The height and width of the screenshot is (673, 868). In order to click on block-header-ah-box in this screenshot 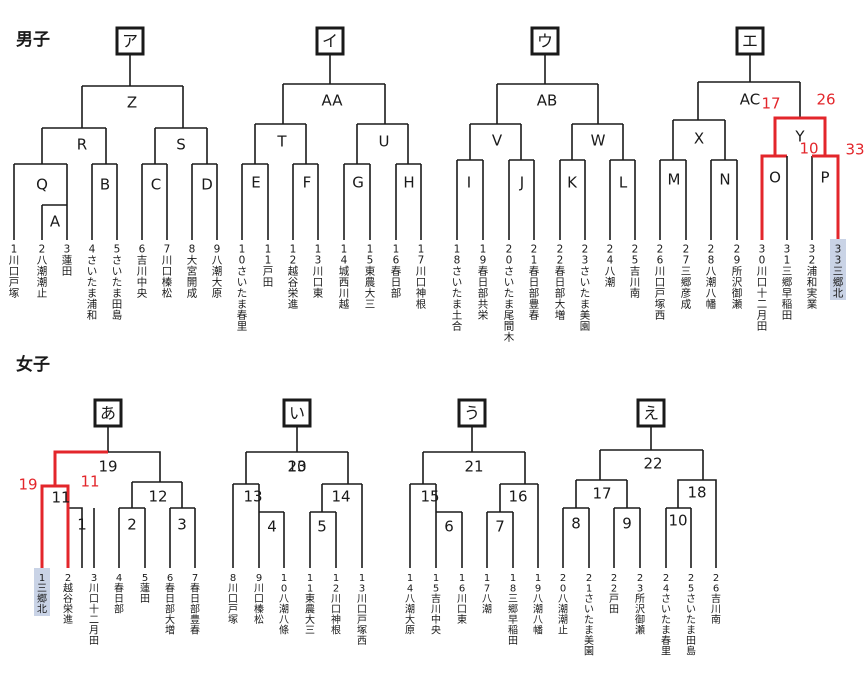, I will do `click(108, 413)`.